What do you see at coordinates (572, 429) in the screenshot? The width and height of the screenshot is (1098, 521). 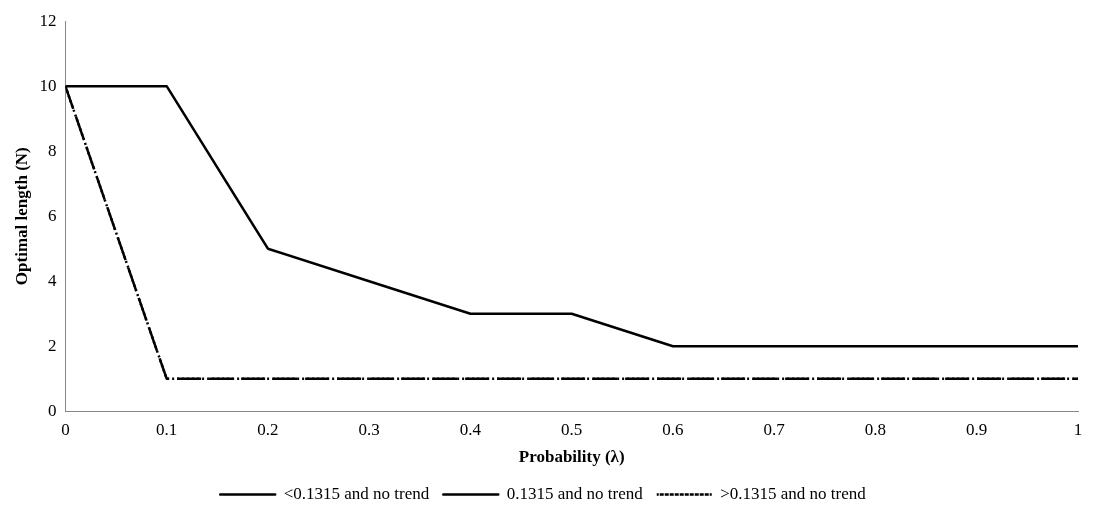 I see `x-tick-label: 0.5` at bounding box center [572, 429].